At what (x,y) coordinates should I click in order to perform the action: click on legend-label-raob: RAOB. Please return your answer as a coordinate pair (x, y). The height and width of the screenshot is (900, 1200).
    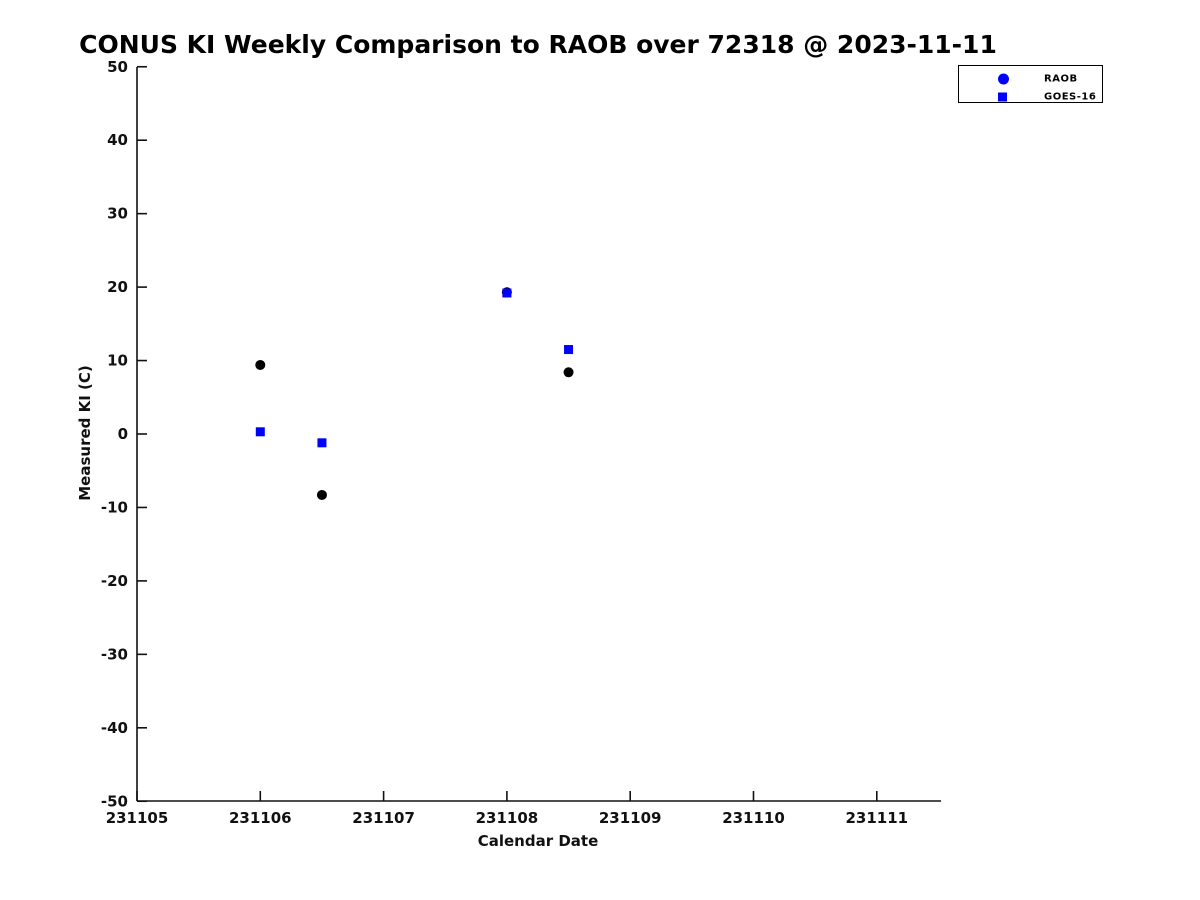
    Looking at the image, I should click on (1061, 79).